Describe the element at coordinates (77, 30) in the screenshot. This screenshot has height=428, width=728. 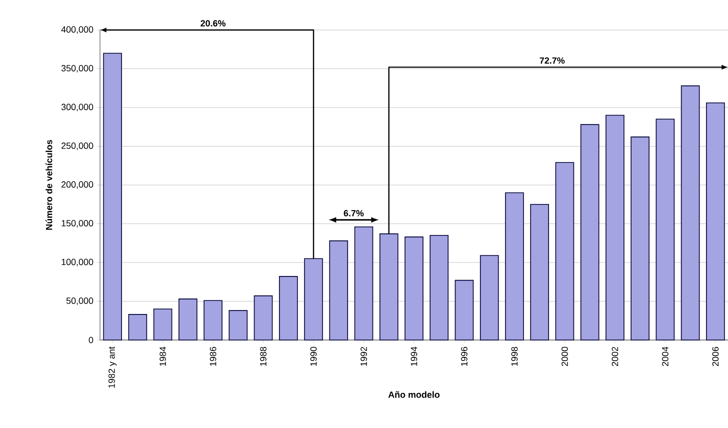
I see `y-tick-label: 400,000` at that location.